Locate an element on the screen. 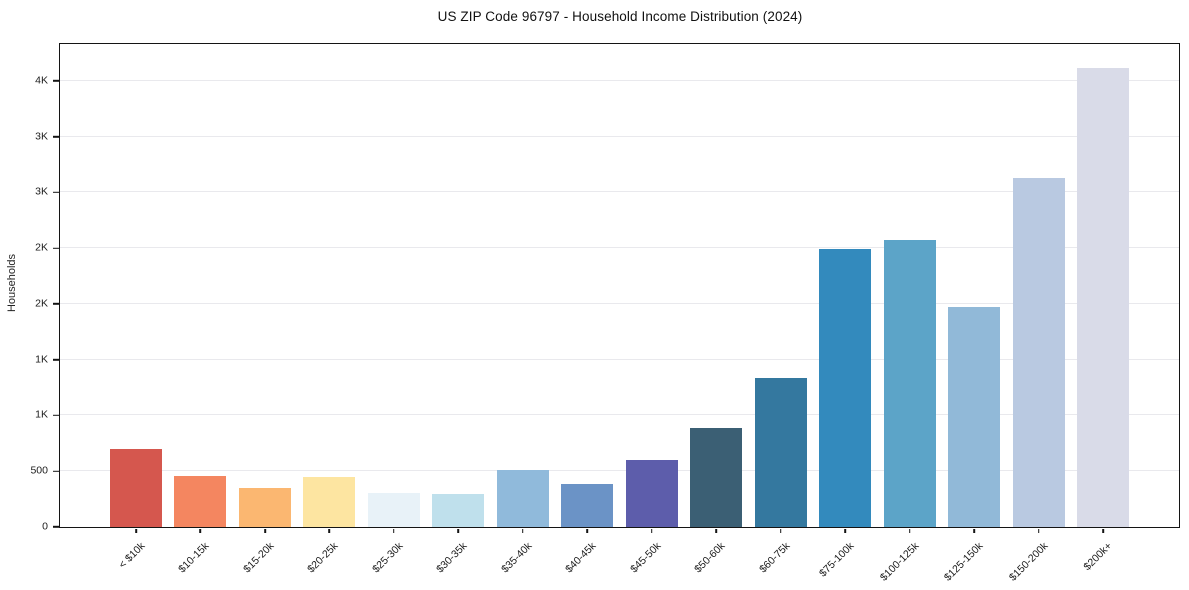 This screenshot has height=590, width=1189. y-axis-label: Households is located at coordinates (12, 283).